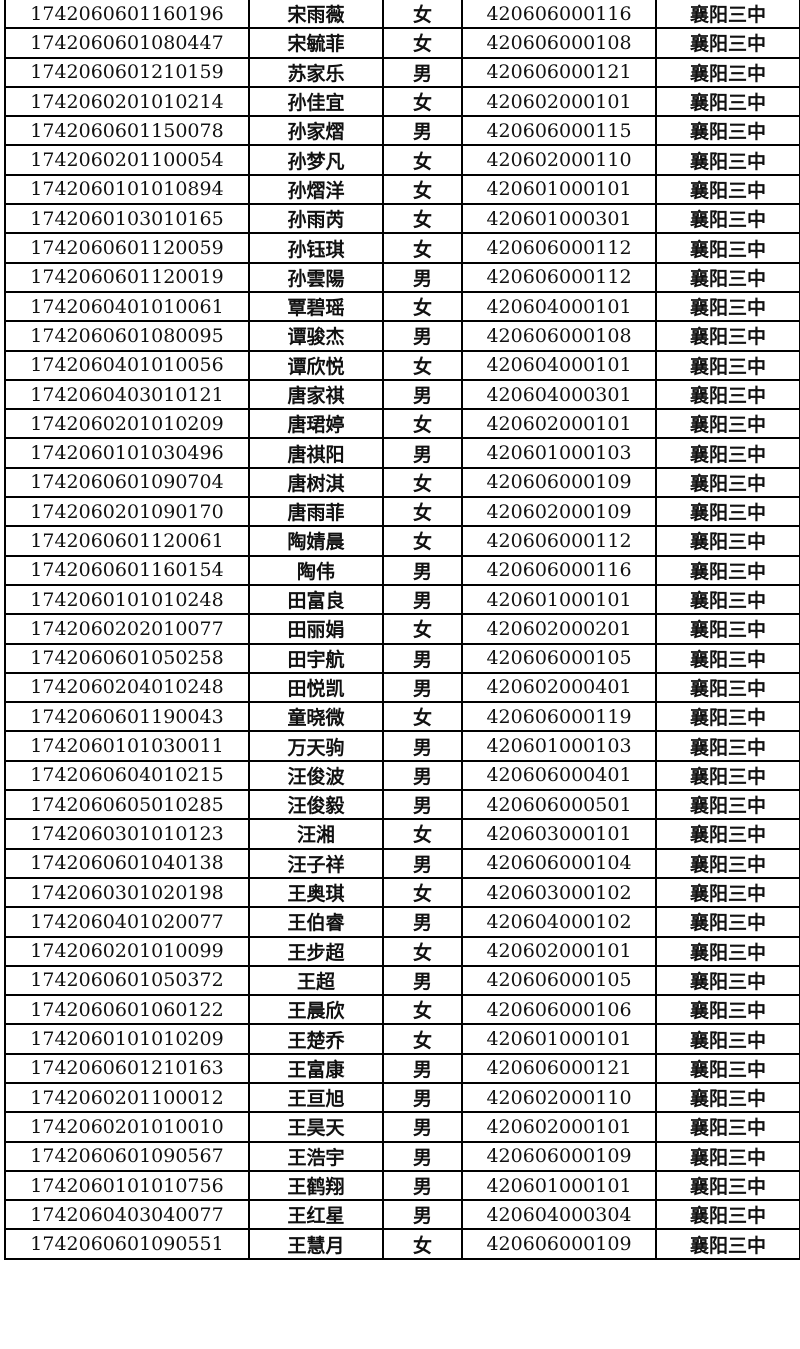  Describe the element at coordinates (127, 834) in the screenshot. I see `exam-id-cell: 1742060301010123` at that location.